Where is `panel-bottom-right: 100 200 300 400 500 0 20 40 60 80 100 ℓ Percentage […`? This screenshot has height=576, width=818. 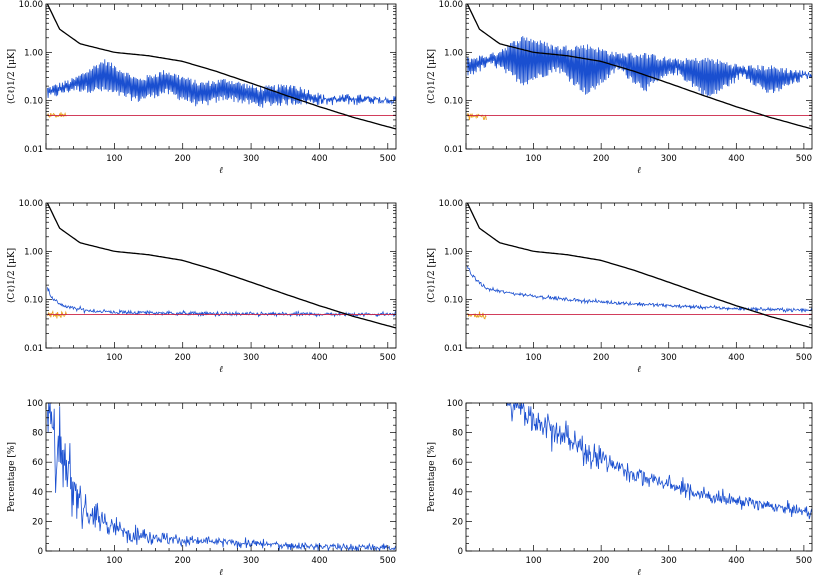
panel-bottom-right: 100 200 300 400 500 0 20 40 60 80 100 ℓ Percentage [… is located at coordinates (620, 487).